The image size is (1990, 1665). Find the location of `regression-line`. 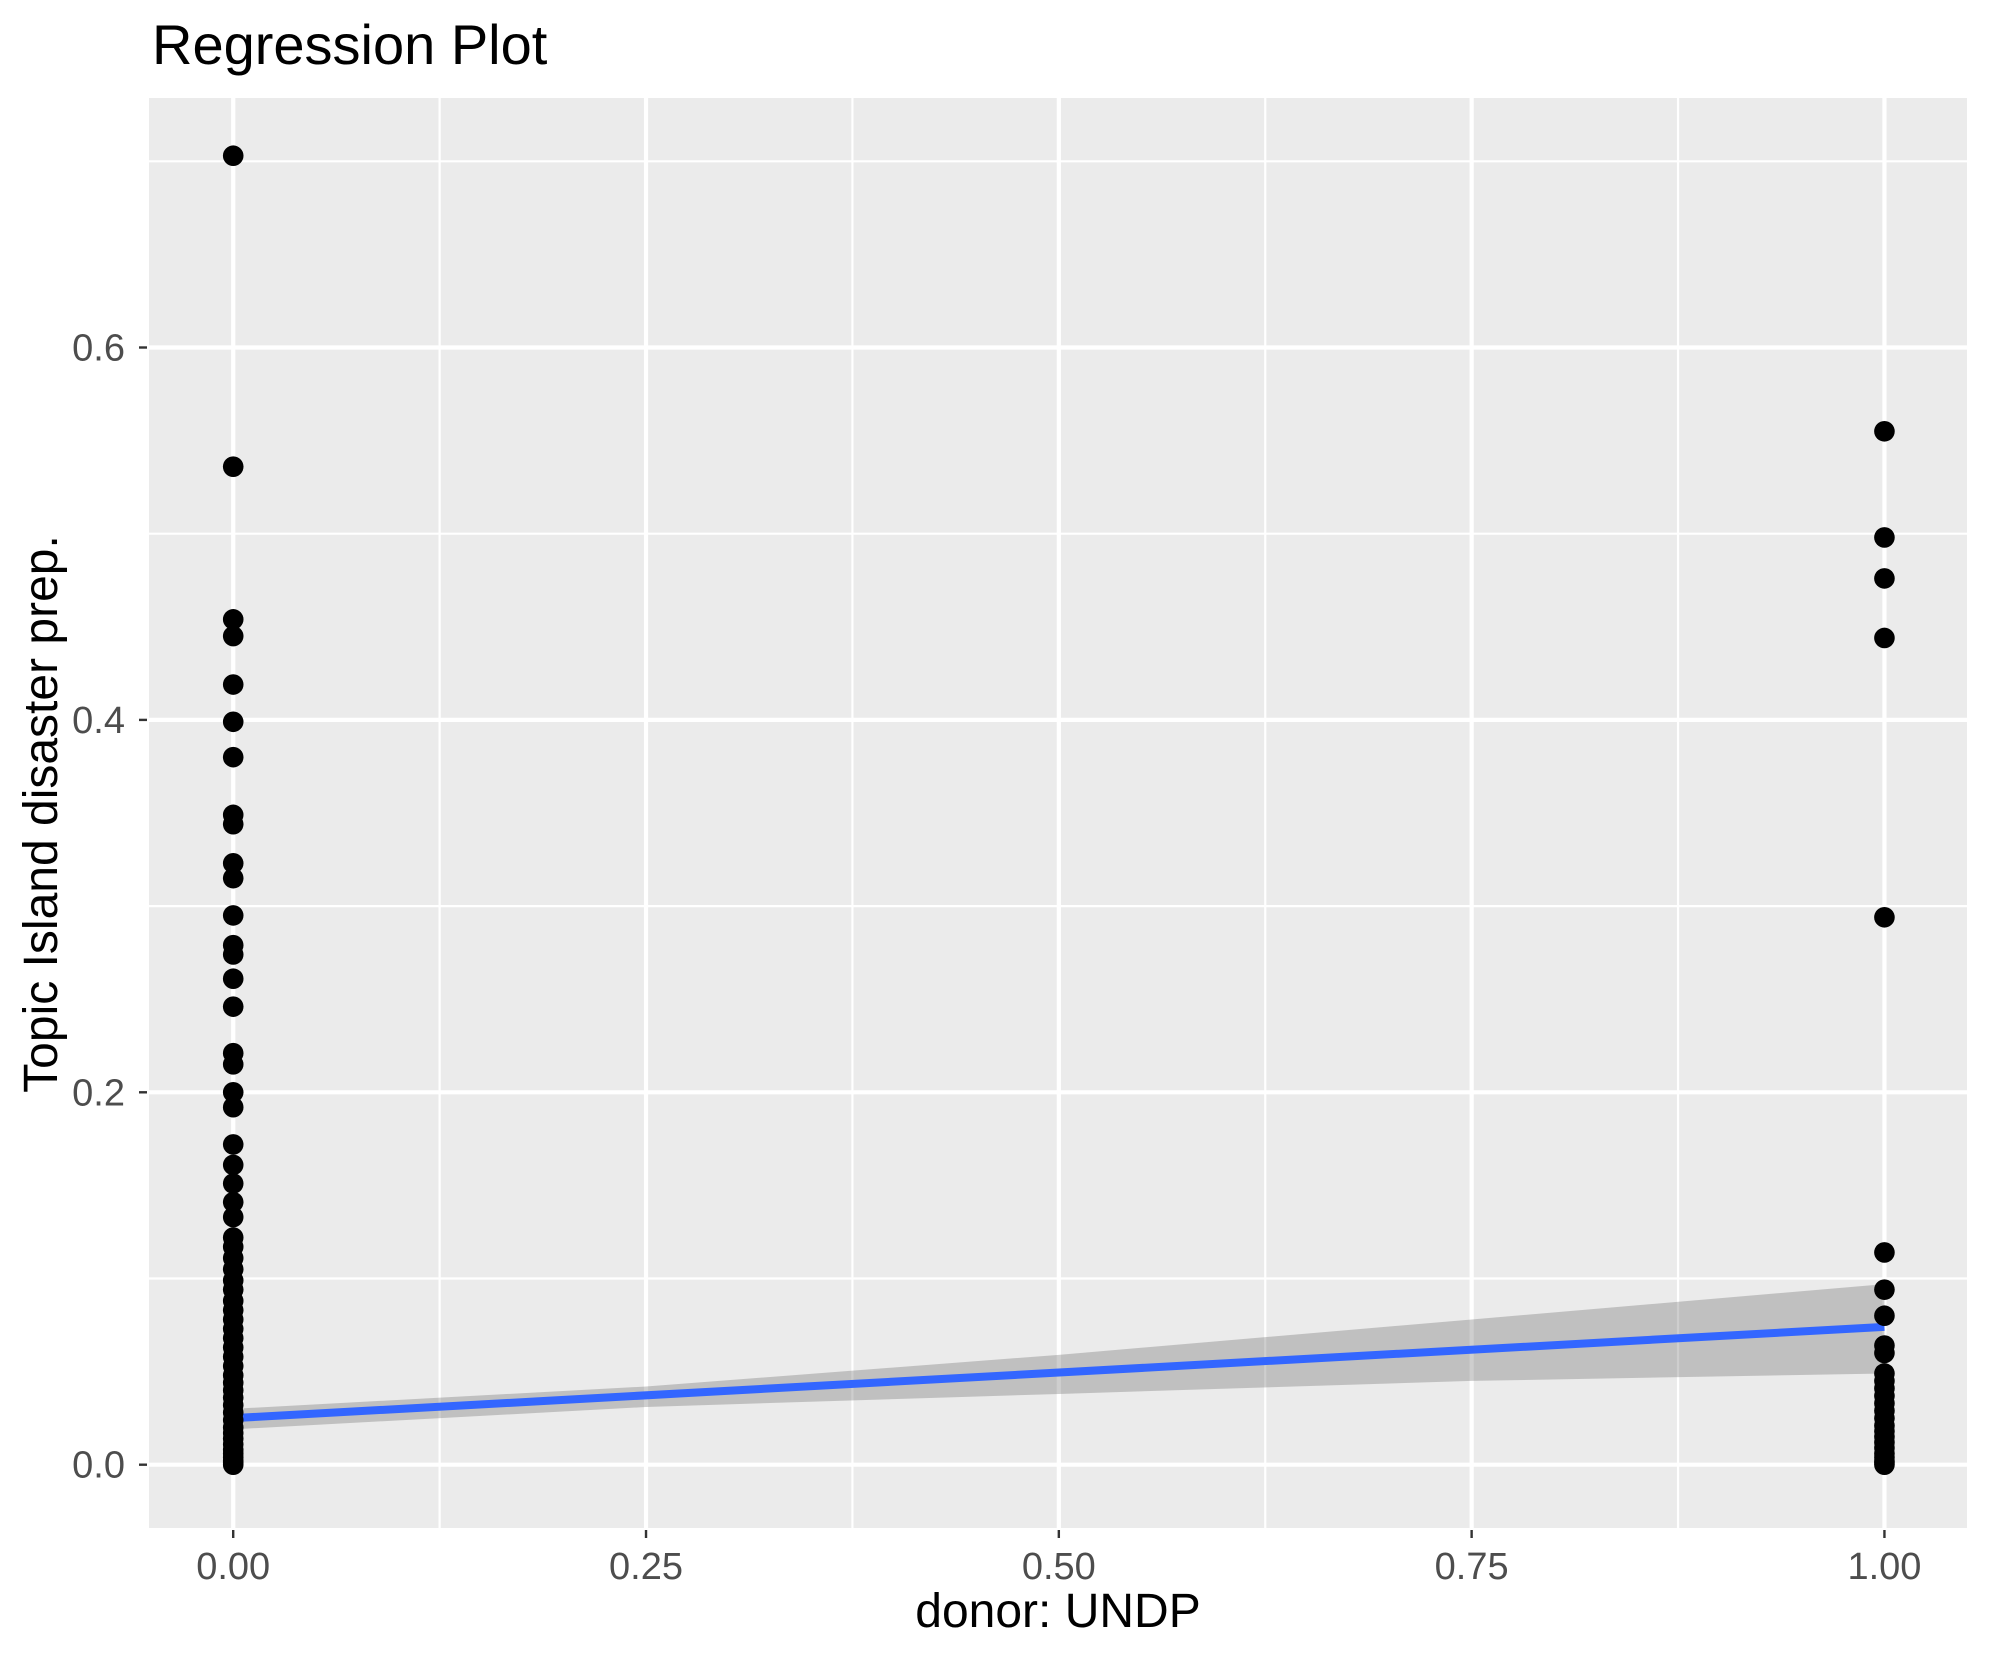

regression-line is located at coordinates (1058, 1372).